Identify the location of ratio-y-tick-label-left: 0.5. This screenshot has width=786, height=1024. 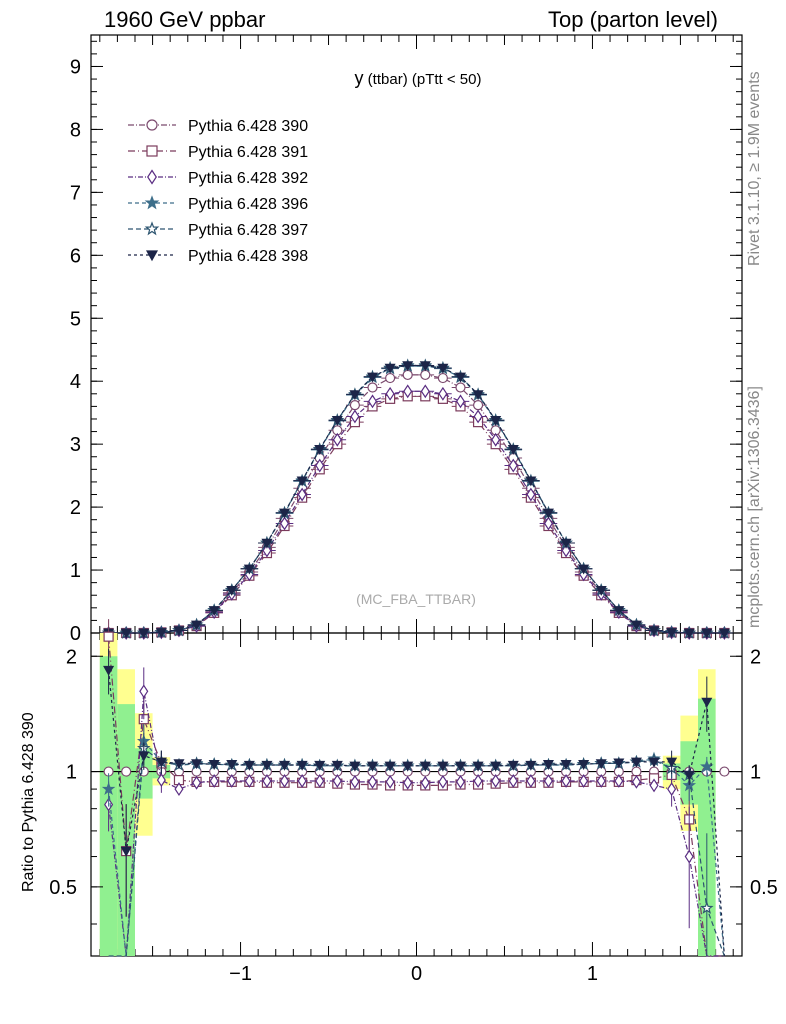
(63, 888).